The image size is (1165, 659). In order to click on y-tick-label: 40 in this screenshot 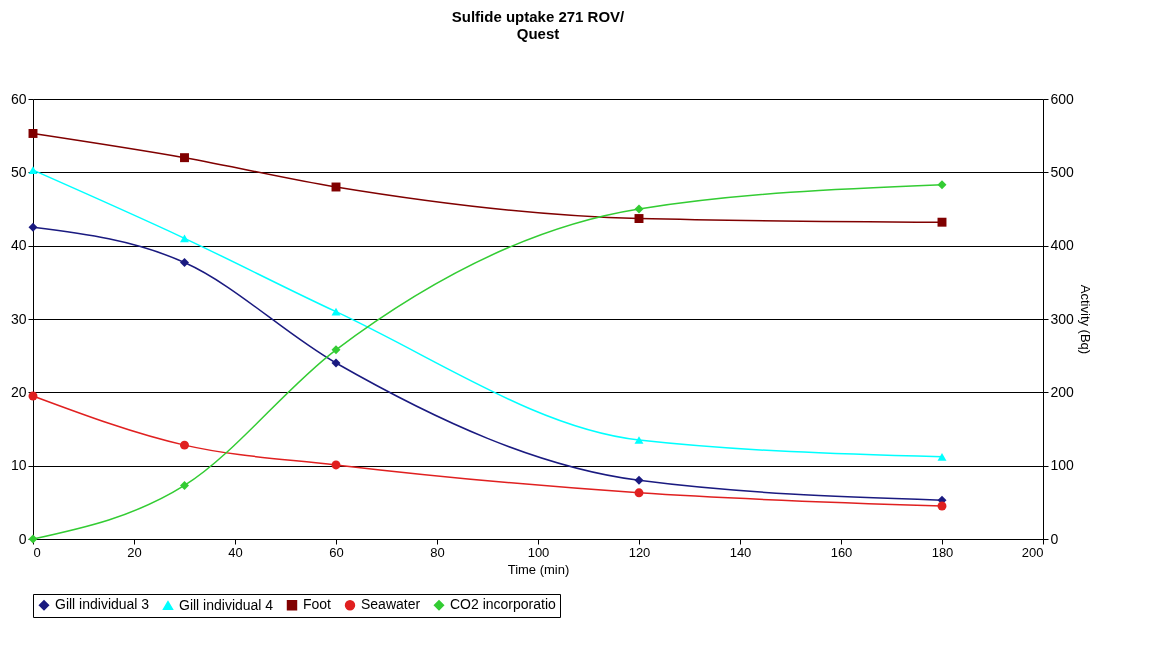, I will do `click(18, 245)`.